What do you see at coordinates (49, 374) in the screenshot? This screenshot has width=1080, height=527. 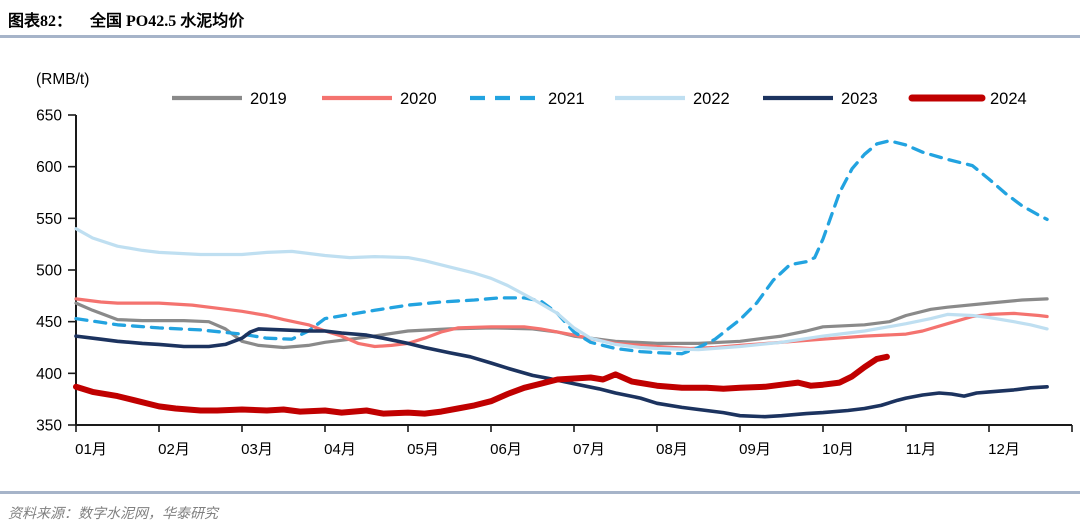 I see `y-tick-label: 400` at bounding box center [49, 374].